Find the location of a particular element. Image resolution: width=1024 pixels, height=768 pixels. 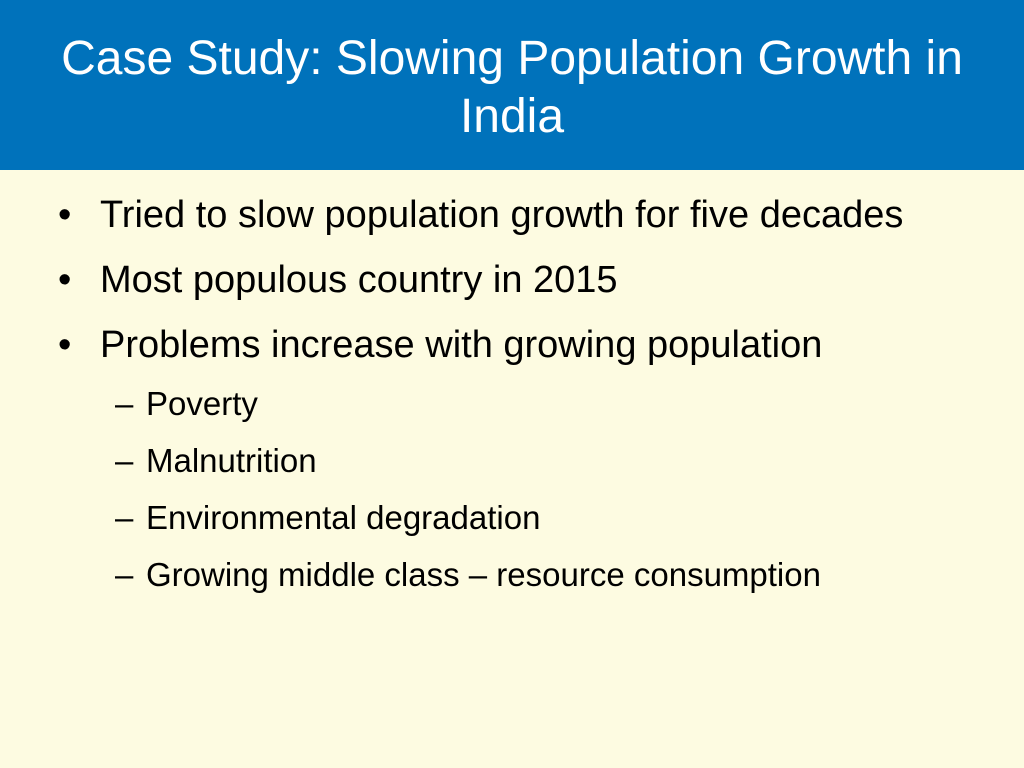

bullet-item: • Most populous country in 2015 is located at coordinates (521, 280).